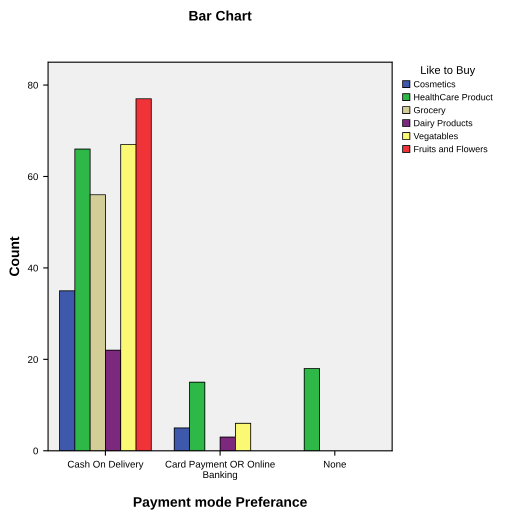 The image size is (506, 514). Describe the element at coordinates (106, 465) in the screenshot. I see `x-tick-label: Cash On Delivery` at that location.